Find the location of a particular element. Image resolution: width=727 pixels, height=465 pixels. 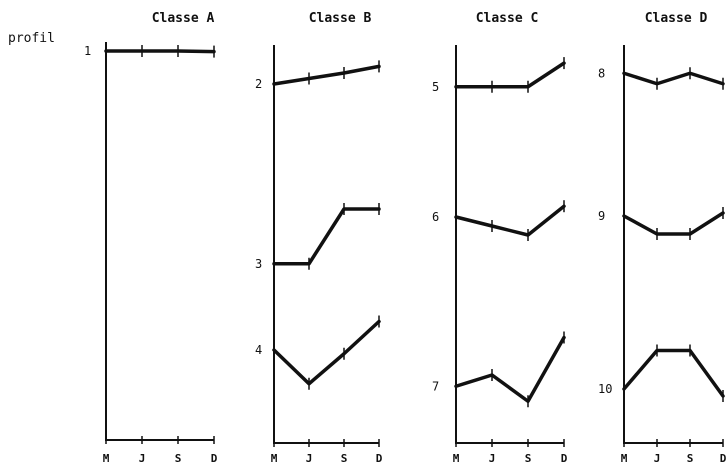

profile-number-label: 10 is located at coordinates (605, 389).